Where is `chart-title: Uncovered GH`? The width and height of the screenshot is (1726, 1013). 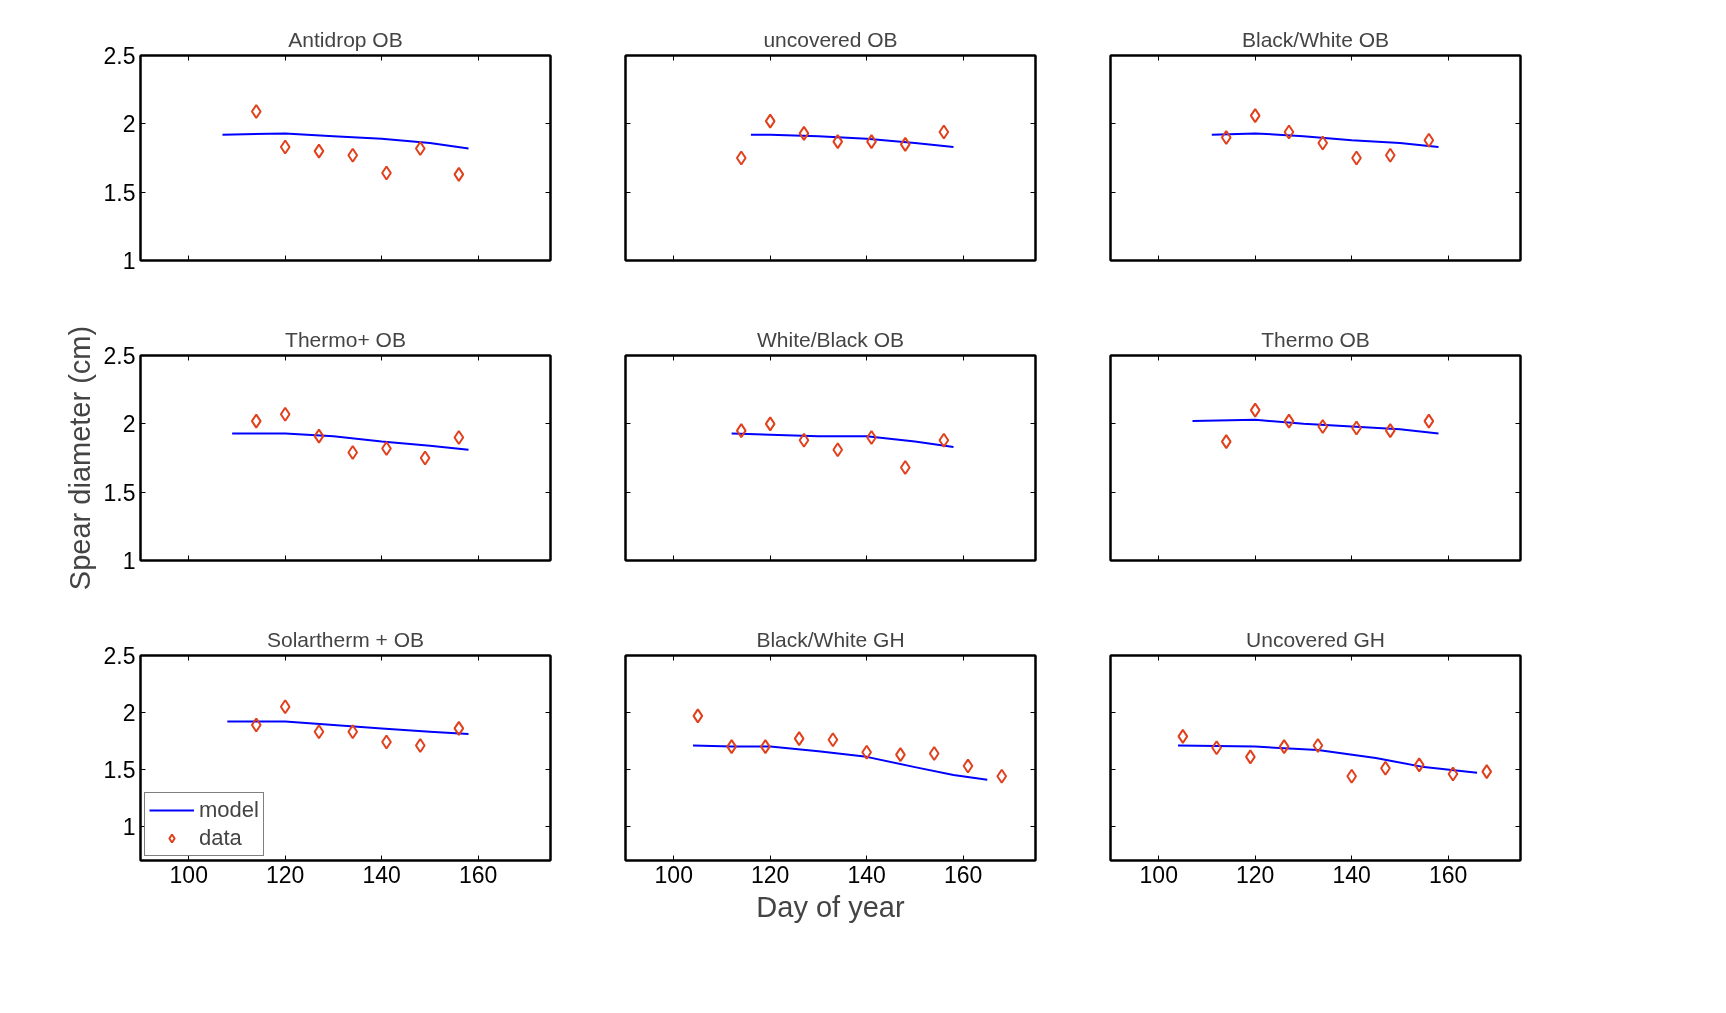
chart-title: Uncovered GH is located at coordinates (1315, 639).